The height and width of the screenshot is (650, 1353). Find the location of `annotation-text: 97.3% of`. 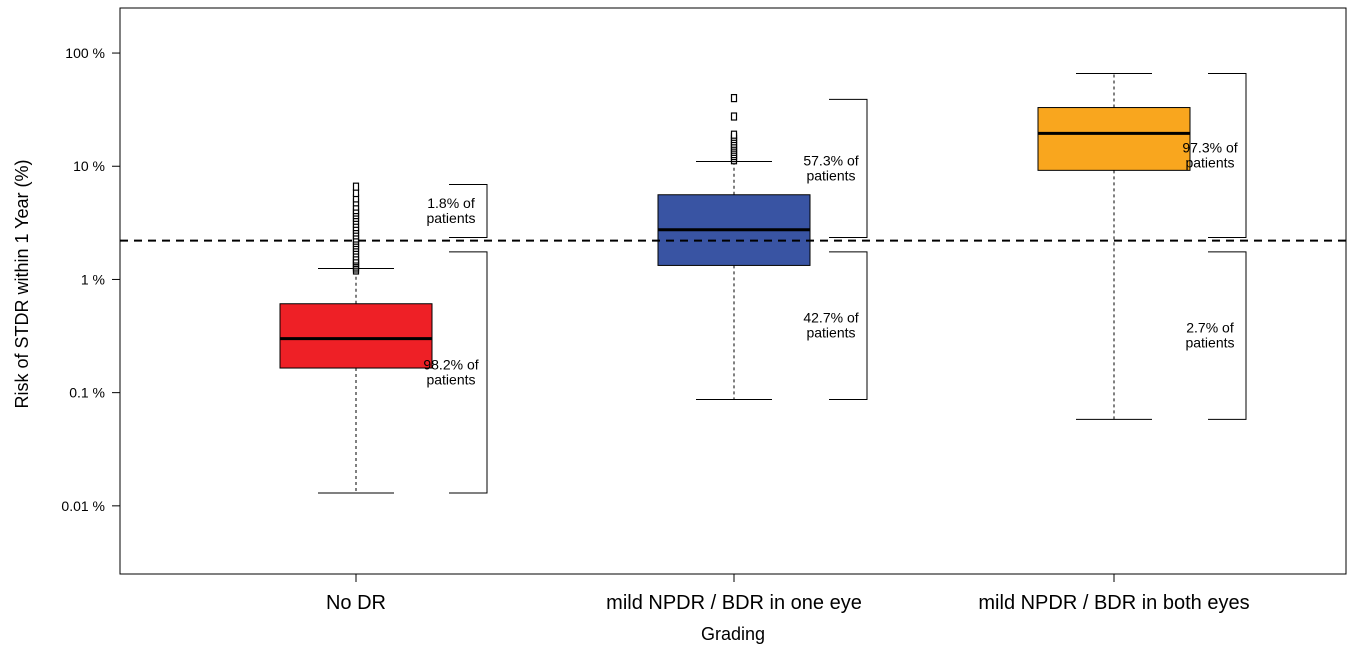

annotation-text: 97.3% of is located at coordinates (1209, 147).